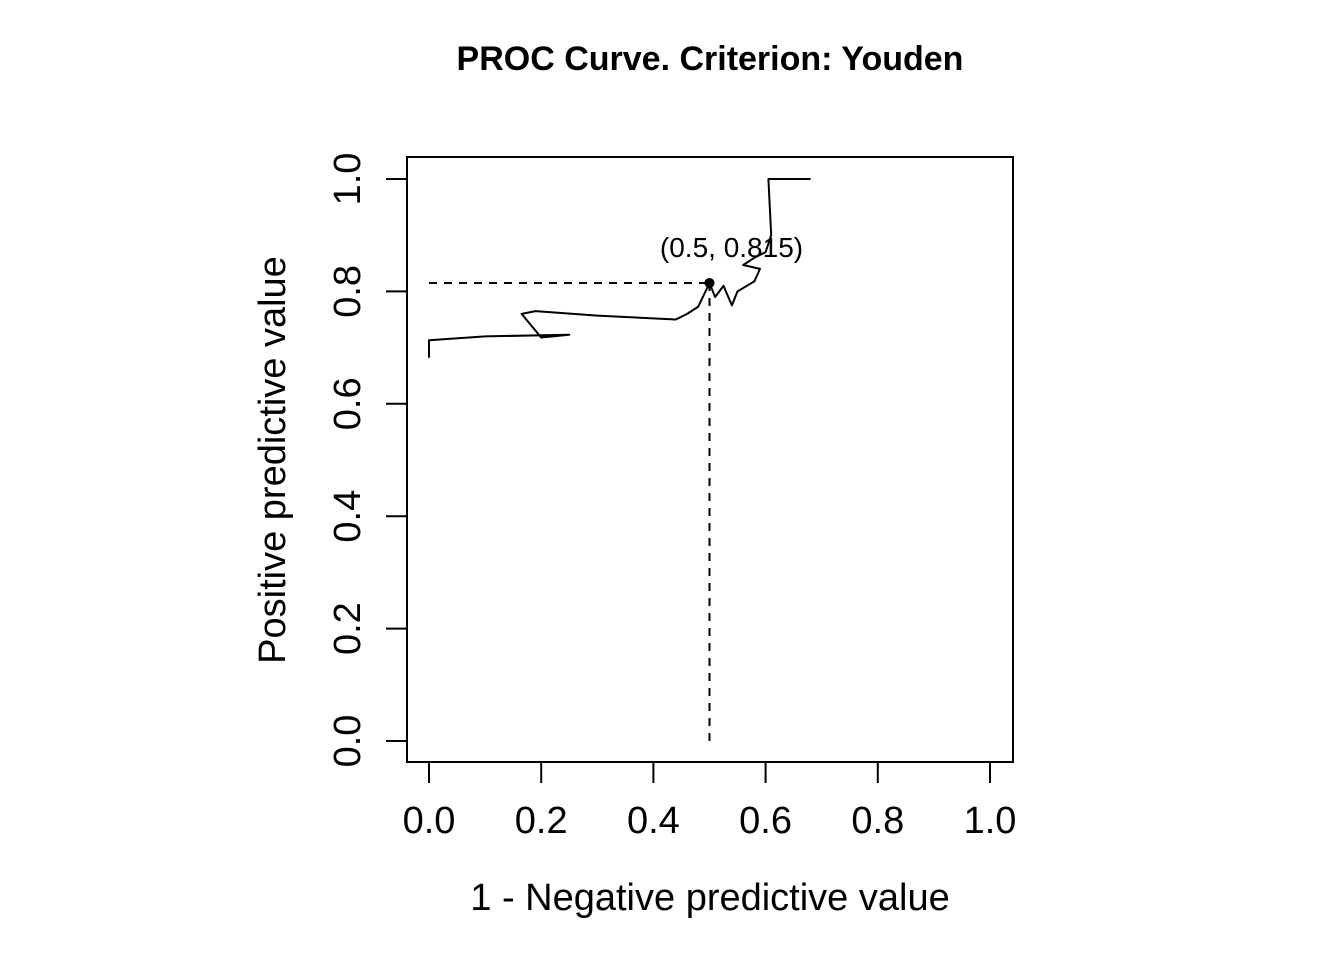 The image size is (1344, 960). Describe the element at coordinates (653, 821) in the screenshot. I see `x-tick-label: 0.4` at that location.